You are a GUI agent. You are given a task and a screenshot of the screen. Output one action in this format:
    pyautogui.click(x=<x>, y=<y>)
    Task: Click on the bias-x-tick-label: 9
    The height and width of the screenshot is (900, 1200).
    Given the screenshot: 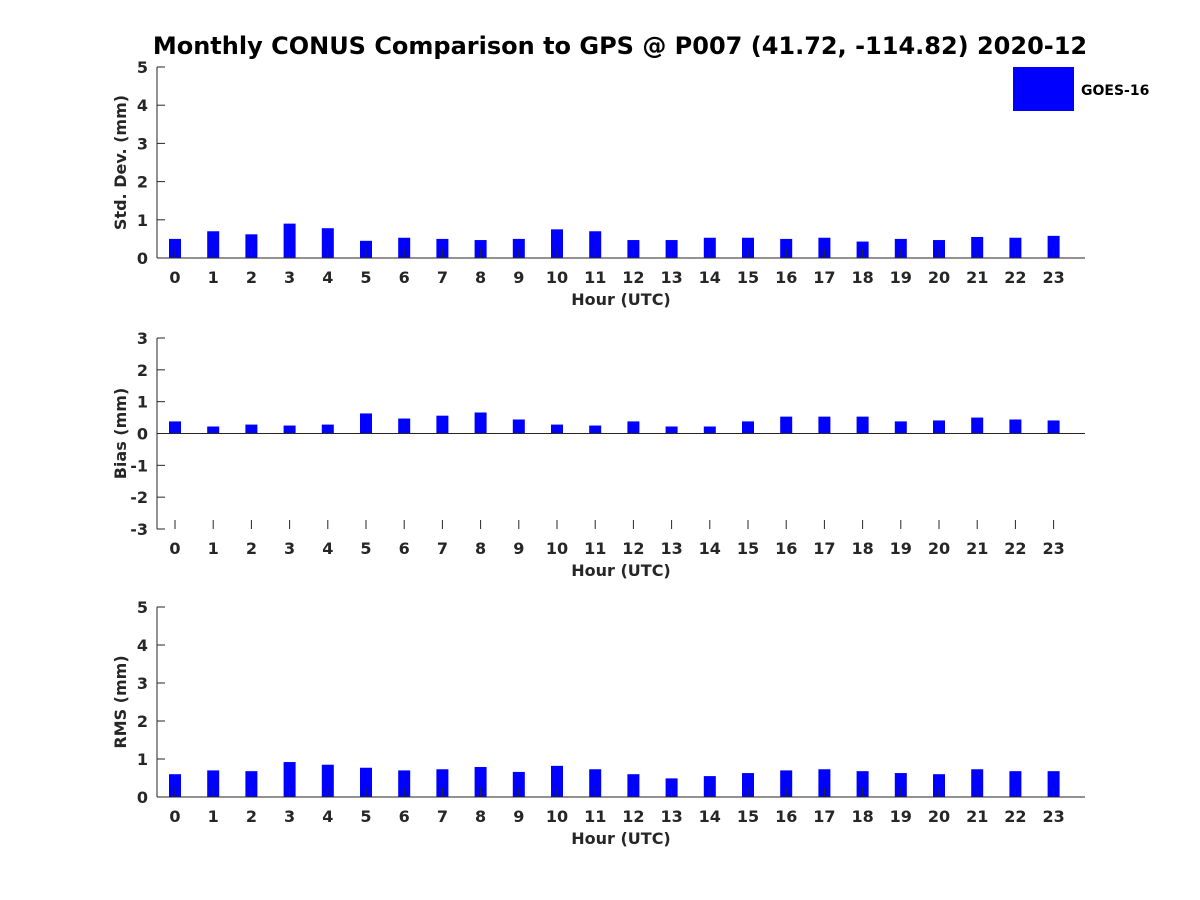 What is the action you would take?
    pyautogui.click(x=518, y=548)
    